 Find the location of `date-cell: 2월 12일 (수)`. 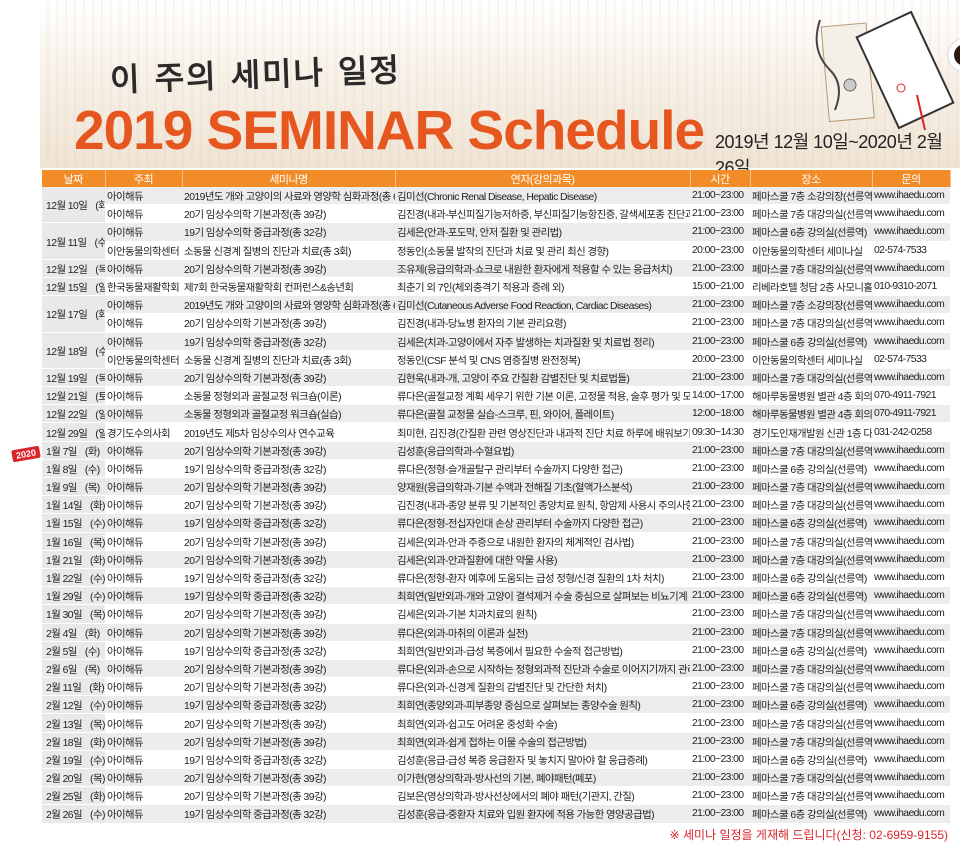

date-cell: 2월 12일 (수) is located at coordinates (73, 705).